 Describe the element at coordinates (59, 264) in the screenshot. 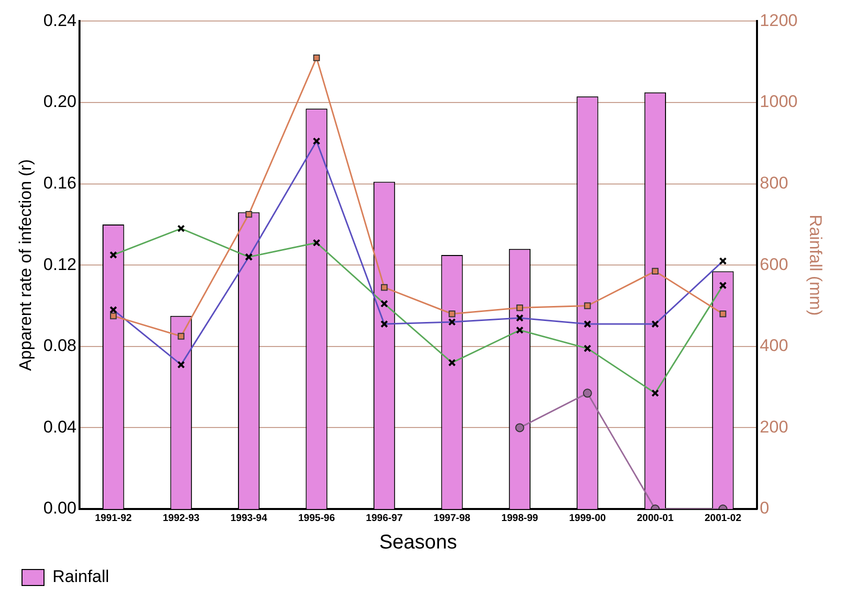

I see `y-tick-label: 0.12` at that location.